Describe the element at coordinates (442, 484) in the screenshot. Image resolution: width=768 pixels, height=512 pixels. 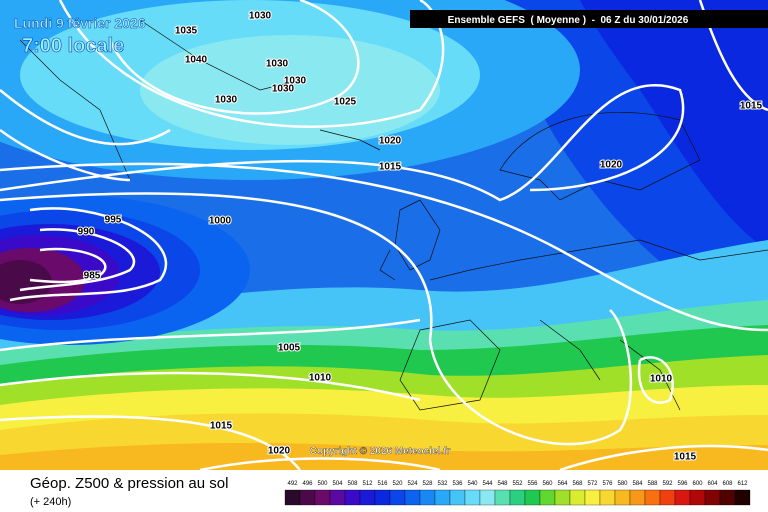
I see `scale-label: 532` at that location.